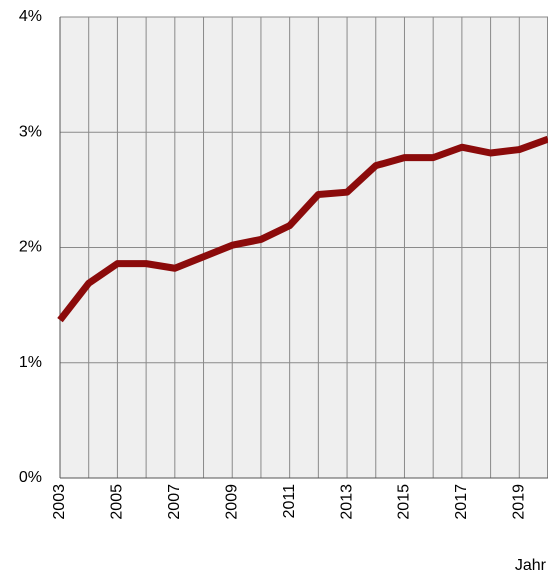 The image size is (548, 577). What do you see at coordinates (30, 131) in the screenshot?
I see `y-tick-label: 3%` at bounding box center [30, 131].